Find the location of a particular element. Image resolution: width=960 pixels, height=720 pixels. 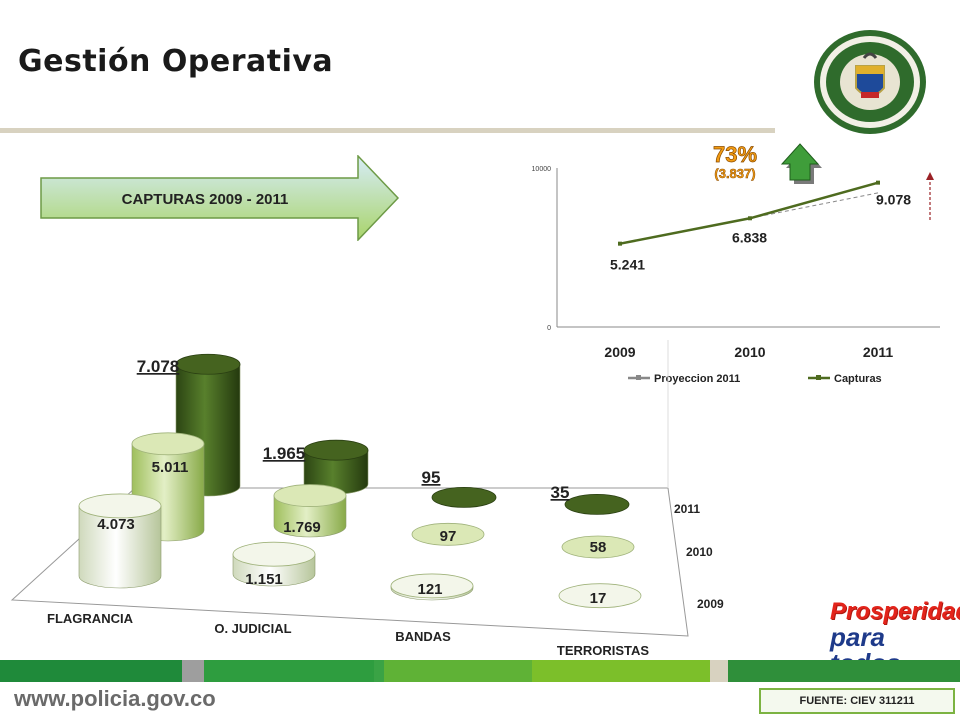

bar-value-label: 7.078 is located at coordinates (158, 366).